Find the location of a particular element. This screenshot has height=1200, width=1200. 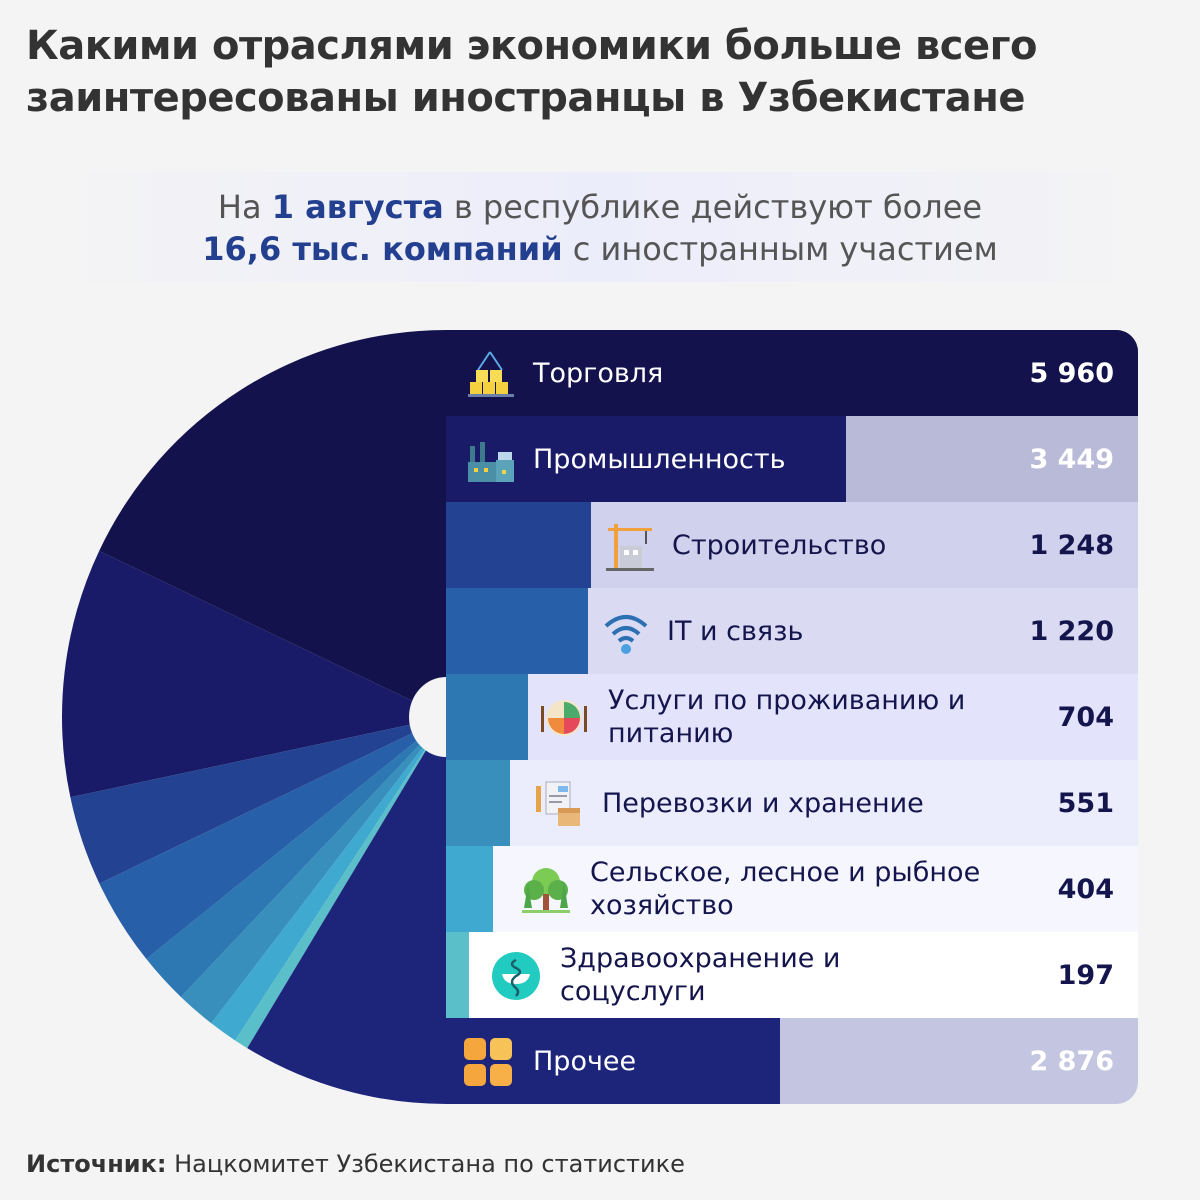

category-label: Здравоохранение и соцуслуги is located at coordinates (700, 975).